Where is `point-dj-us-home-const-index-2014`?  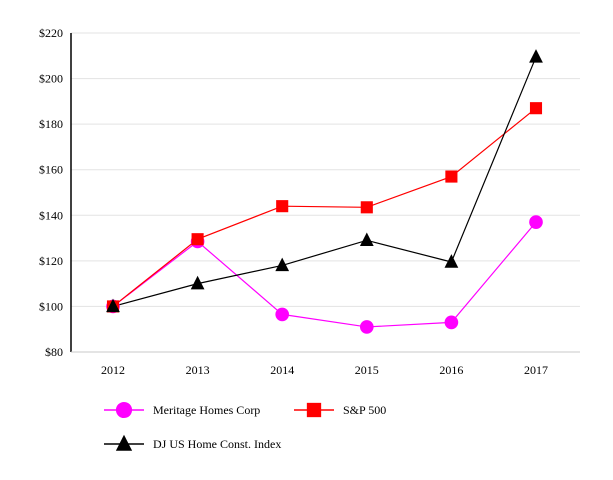 point-dj-us-home-const-index-2014 is located at coordinates (282, 264).